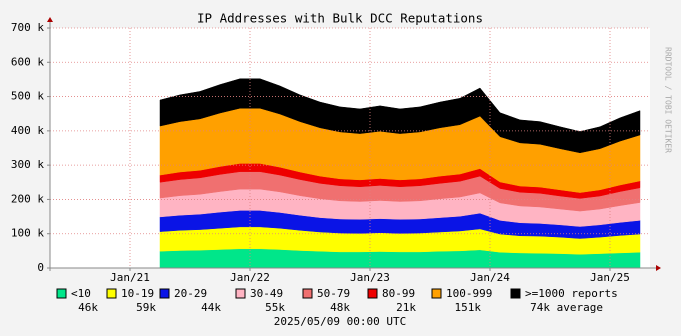  What do you see at coordinates (27, 164) in the screenshot?
I see `y-tick-label: 300 k` at bounding box center [27, 164].